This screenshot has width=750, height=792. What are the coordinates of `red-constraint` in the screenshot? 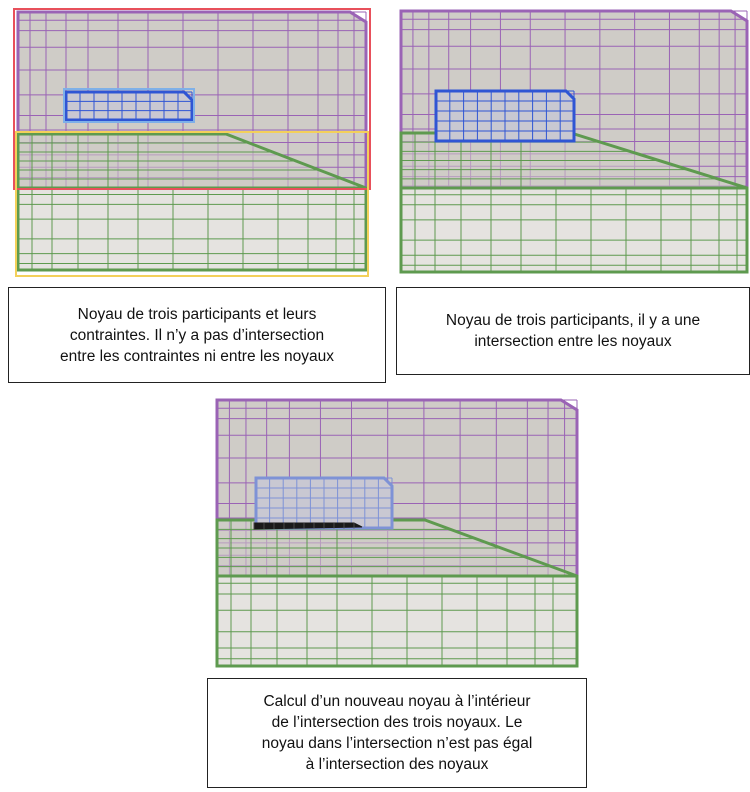 It's located at (192, 99).